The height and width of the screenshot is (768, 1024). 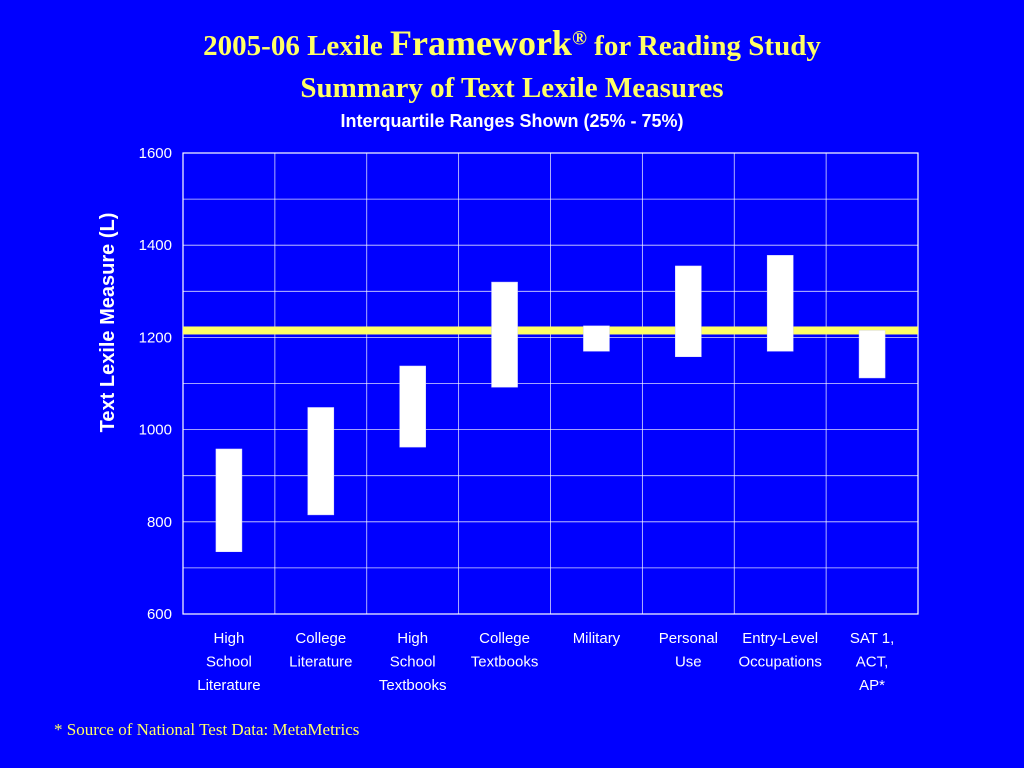 I want to click on title-framework: Framework, so click(x=481, y=43).